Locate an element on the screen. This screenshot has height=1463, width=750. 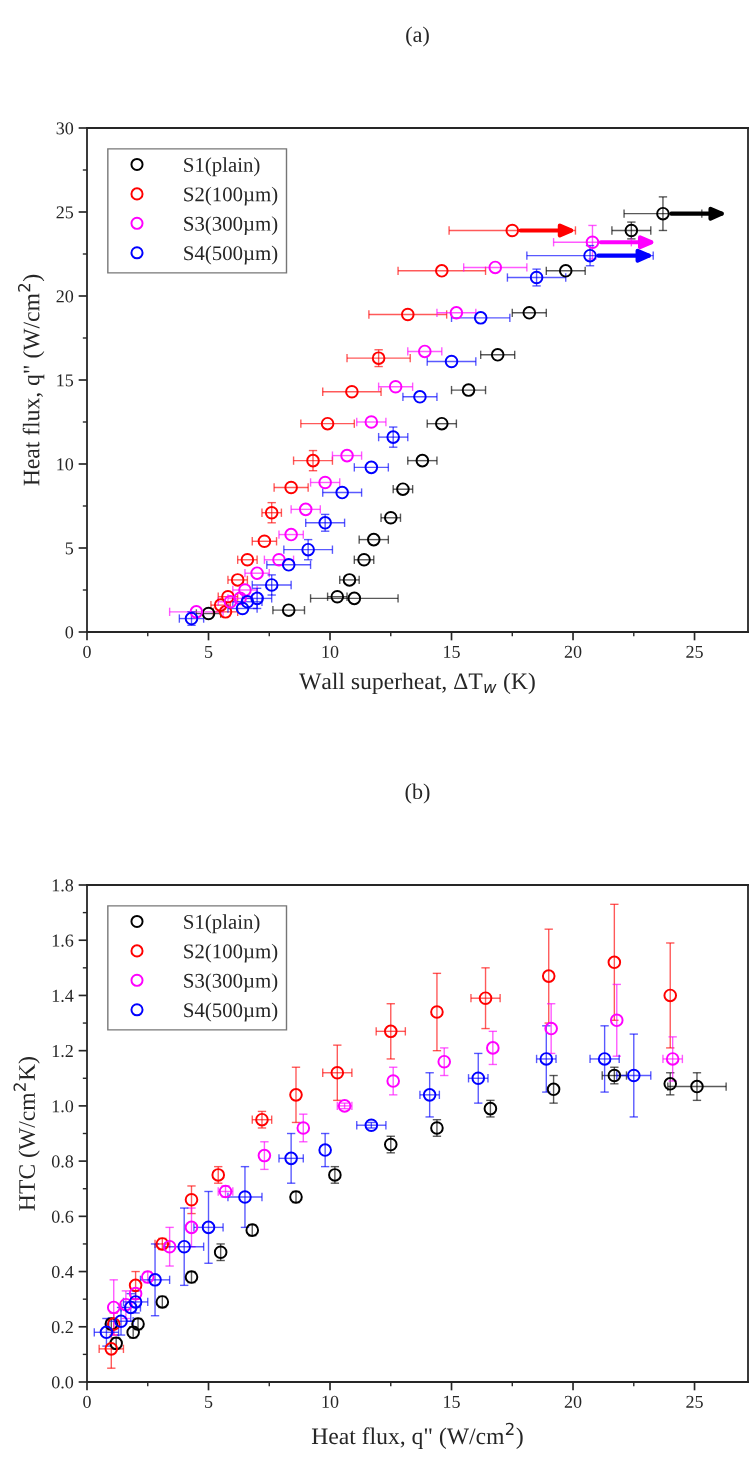
y-tick-label: 25 is located at coordinates (65, 212).